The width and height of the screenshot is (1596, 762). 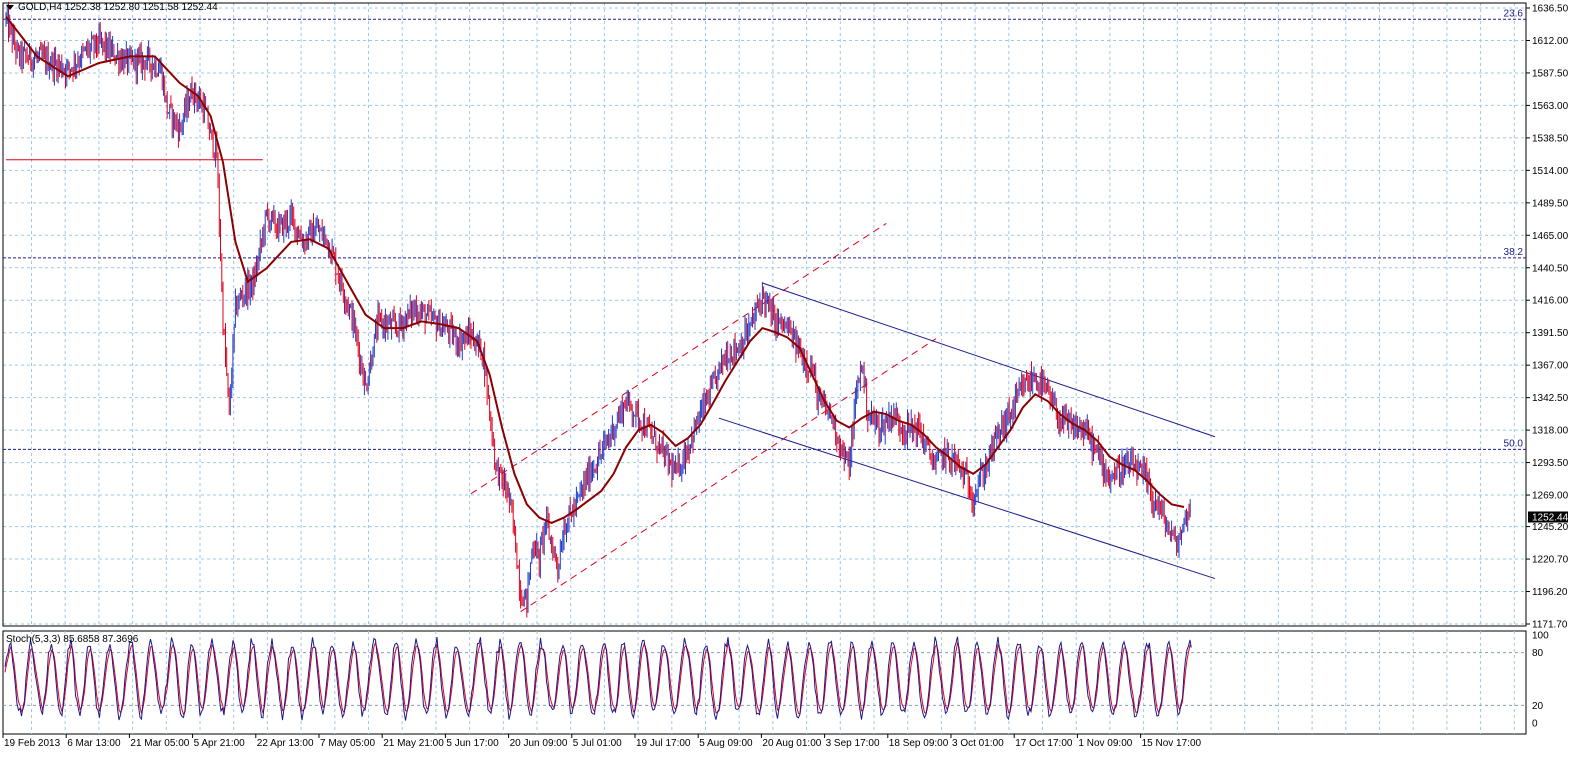 What do you see at coordinates (1550, 463) in the screenshot?
I see `price-tick-label: 1293.50` at bounding box center [1550, 463].